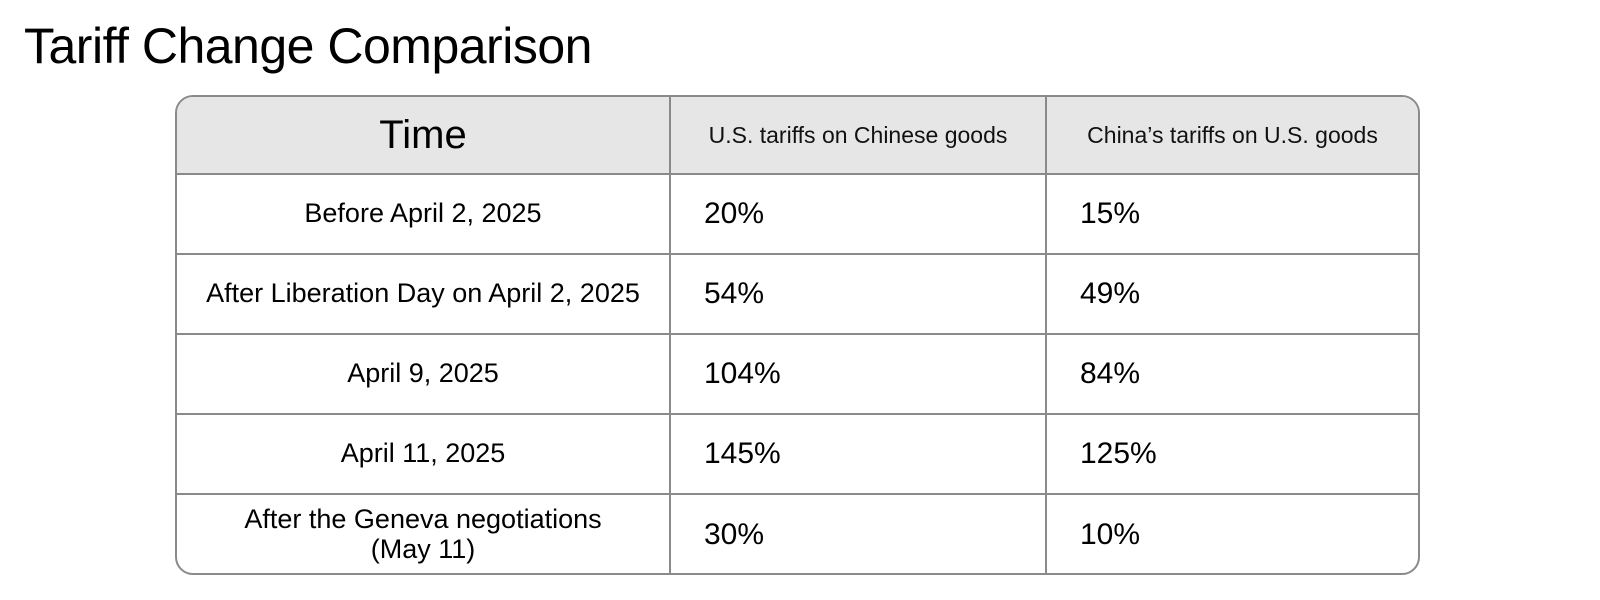  I want to click on header-time: Time, so click(424, 136).